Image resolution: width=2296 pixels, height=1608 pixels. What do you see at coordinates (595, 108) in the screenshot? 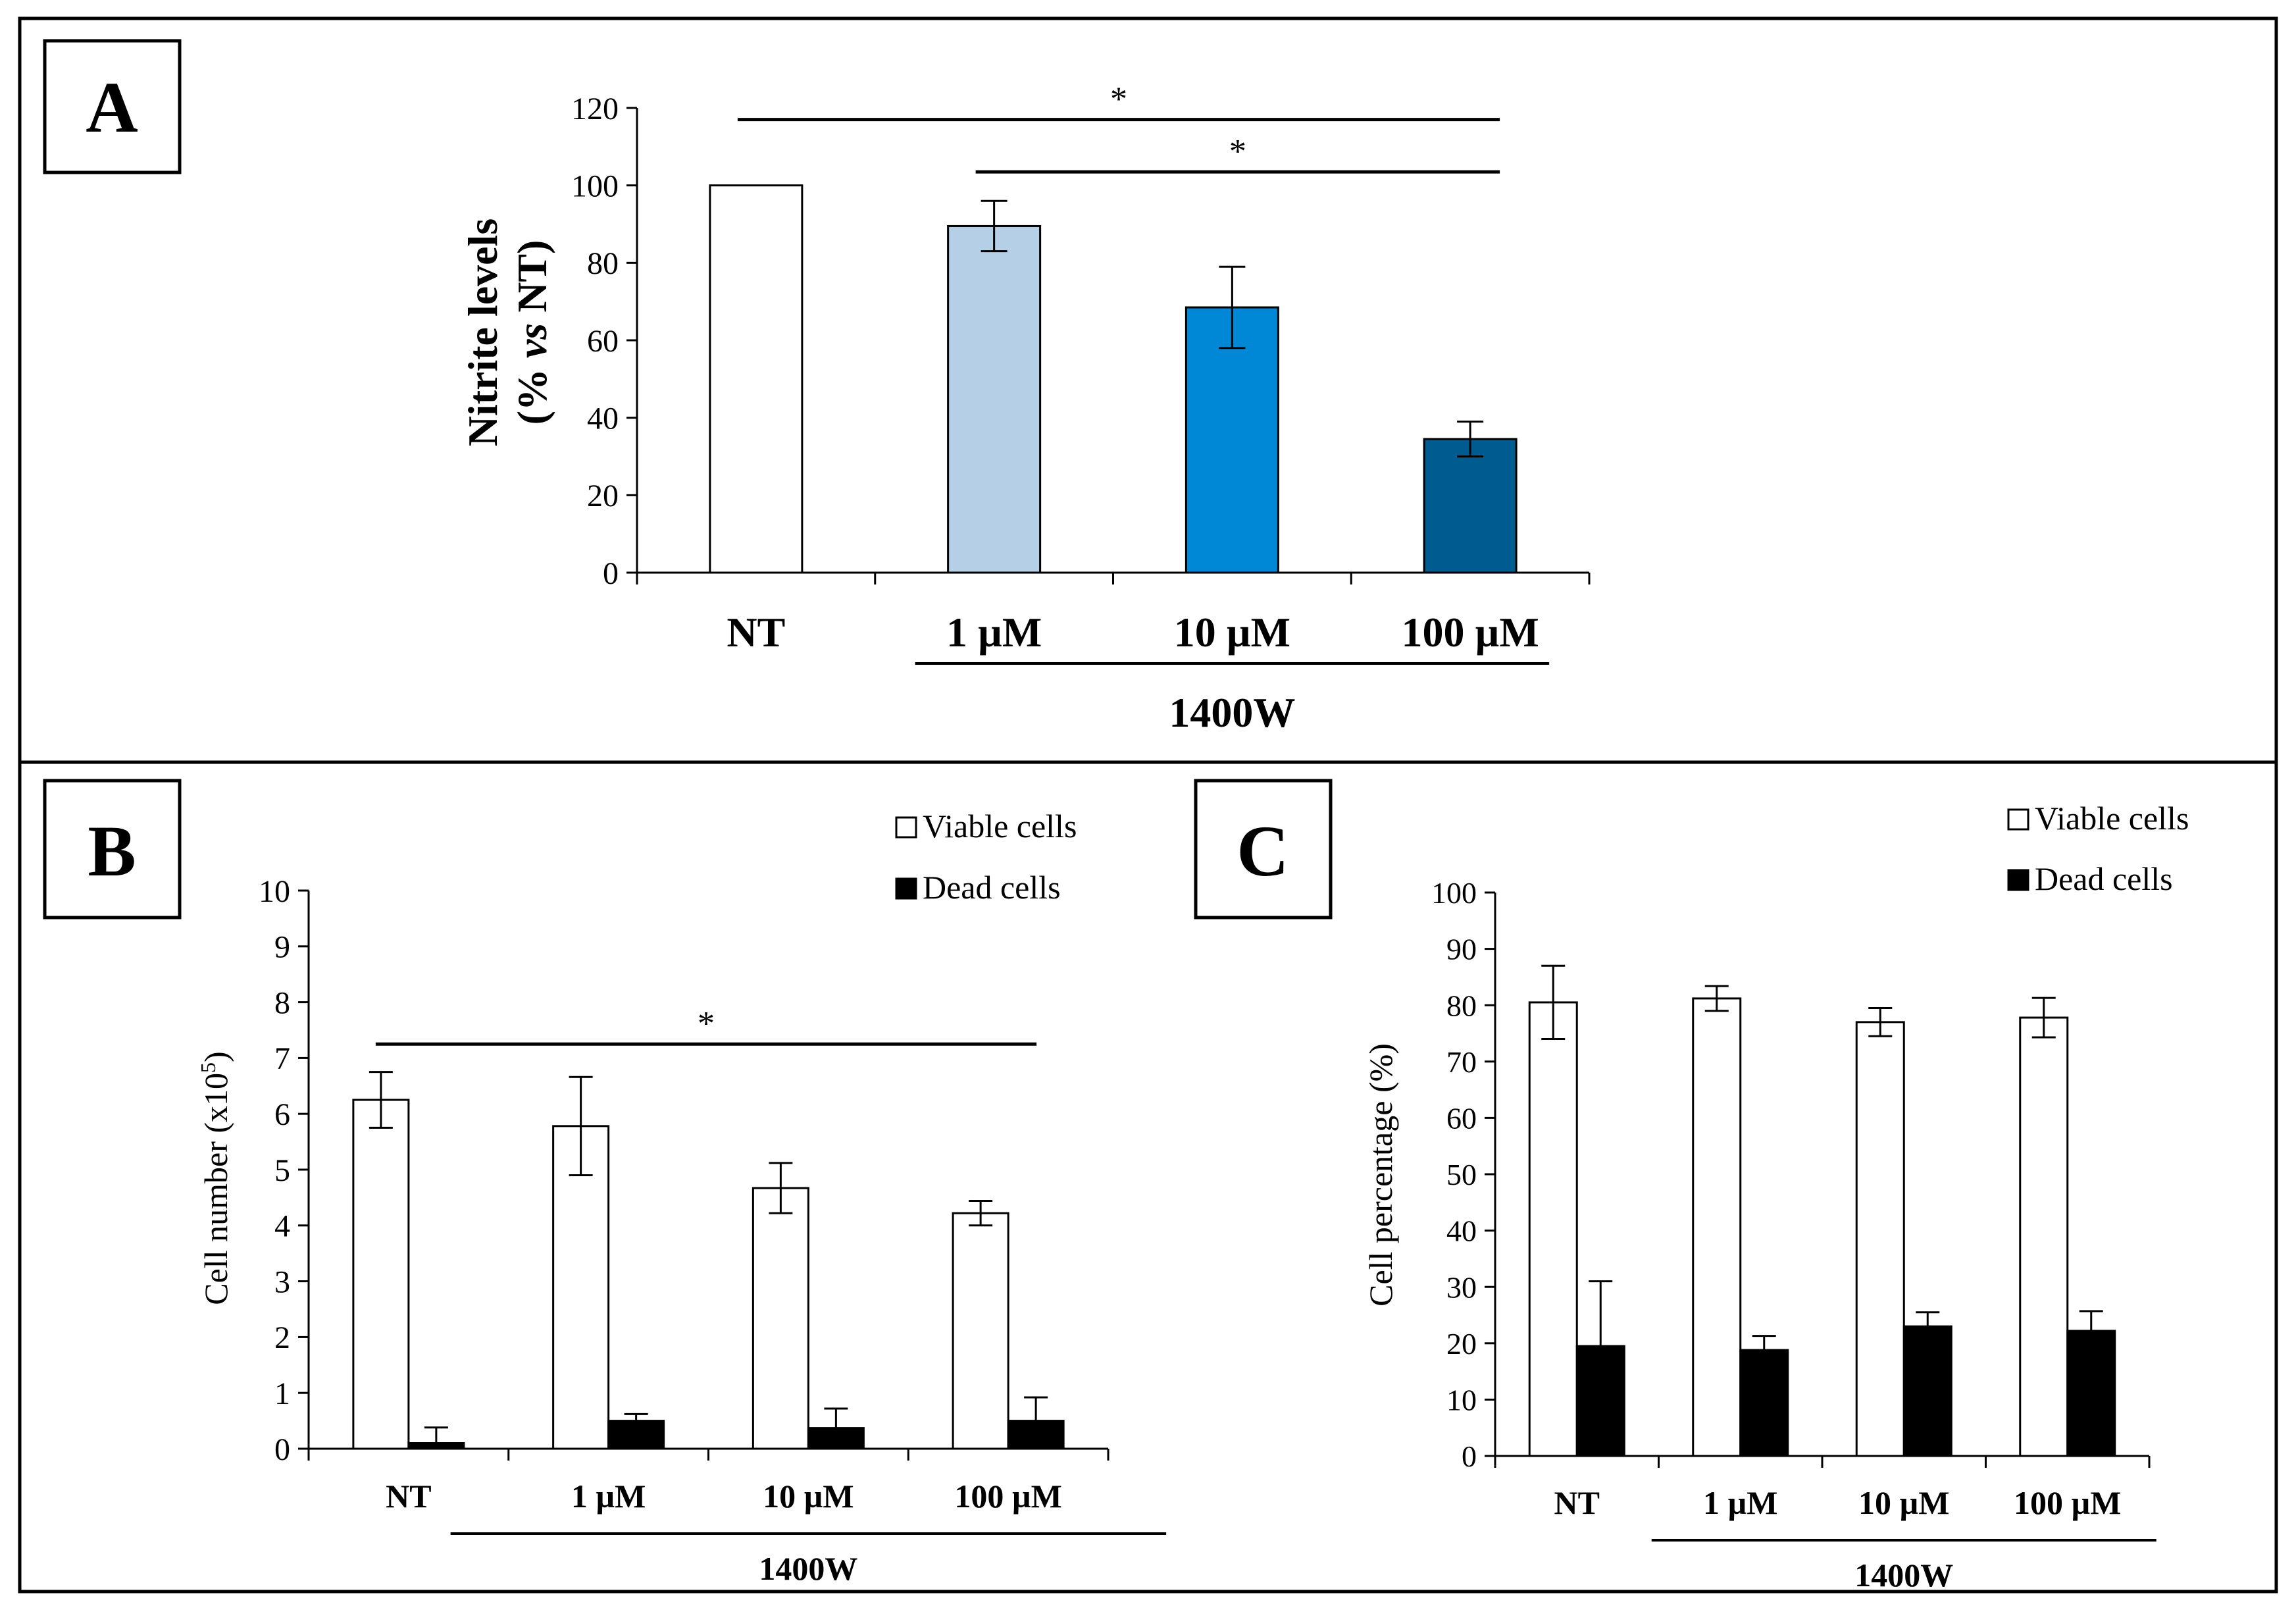
I see `y-tick-label: 120` at bounding box center [595, 108].